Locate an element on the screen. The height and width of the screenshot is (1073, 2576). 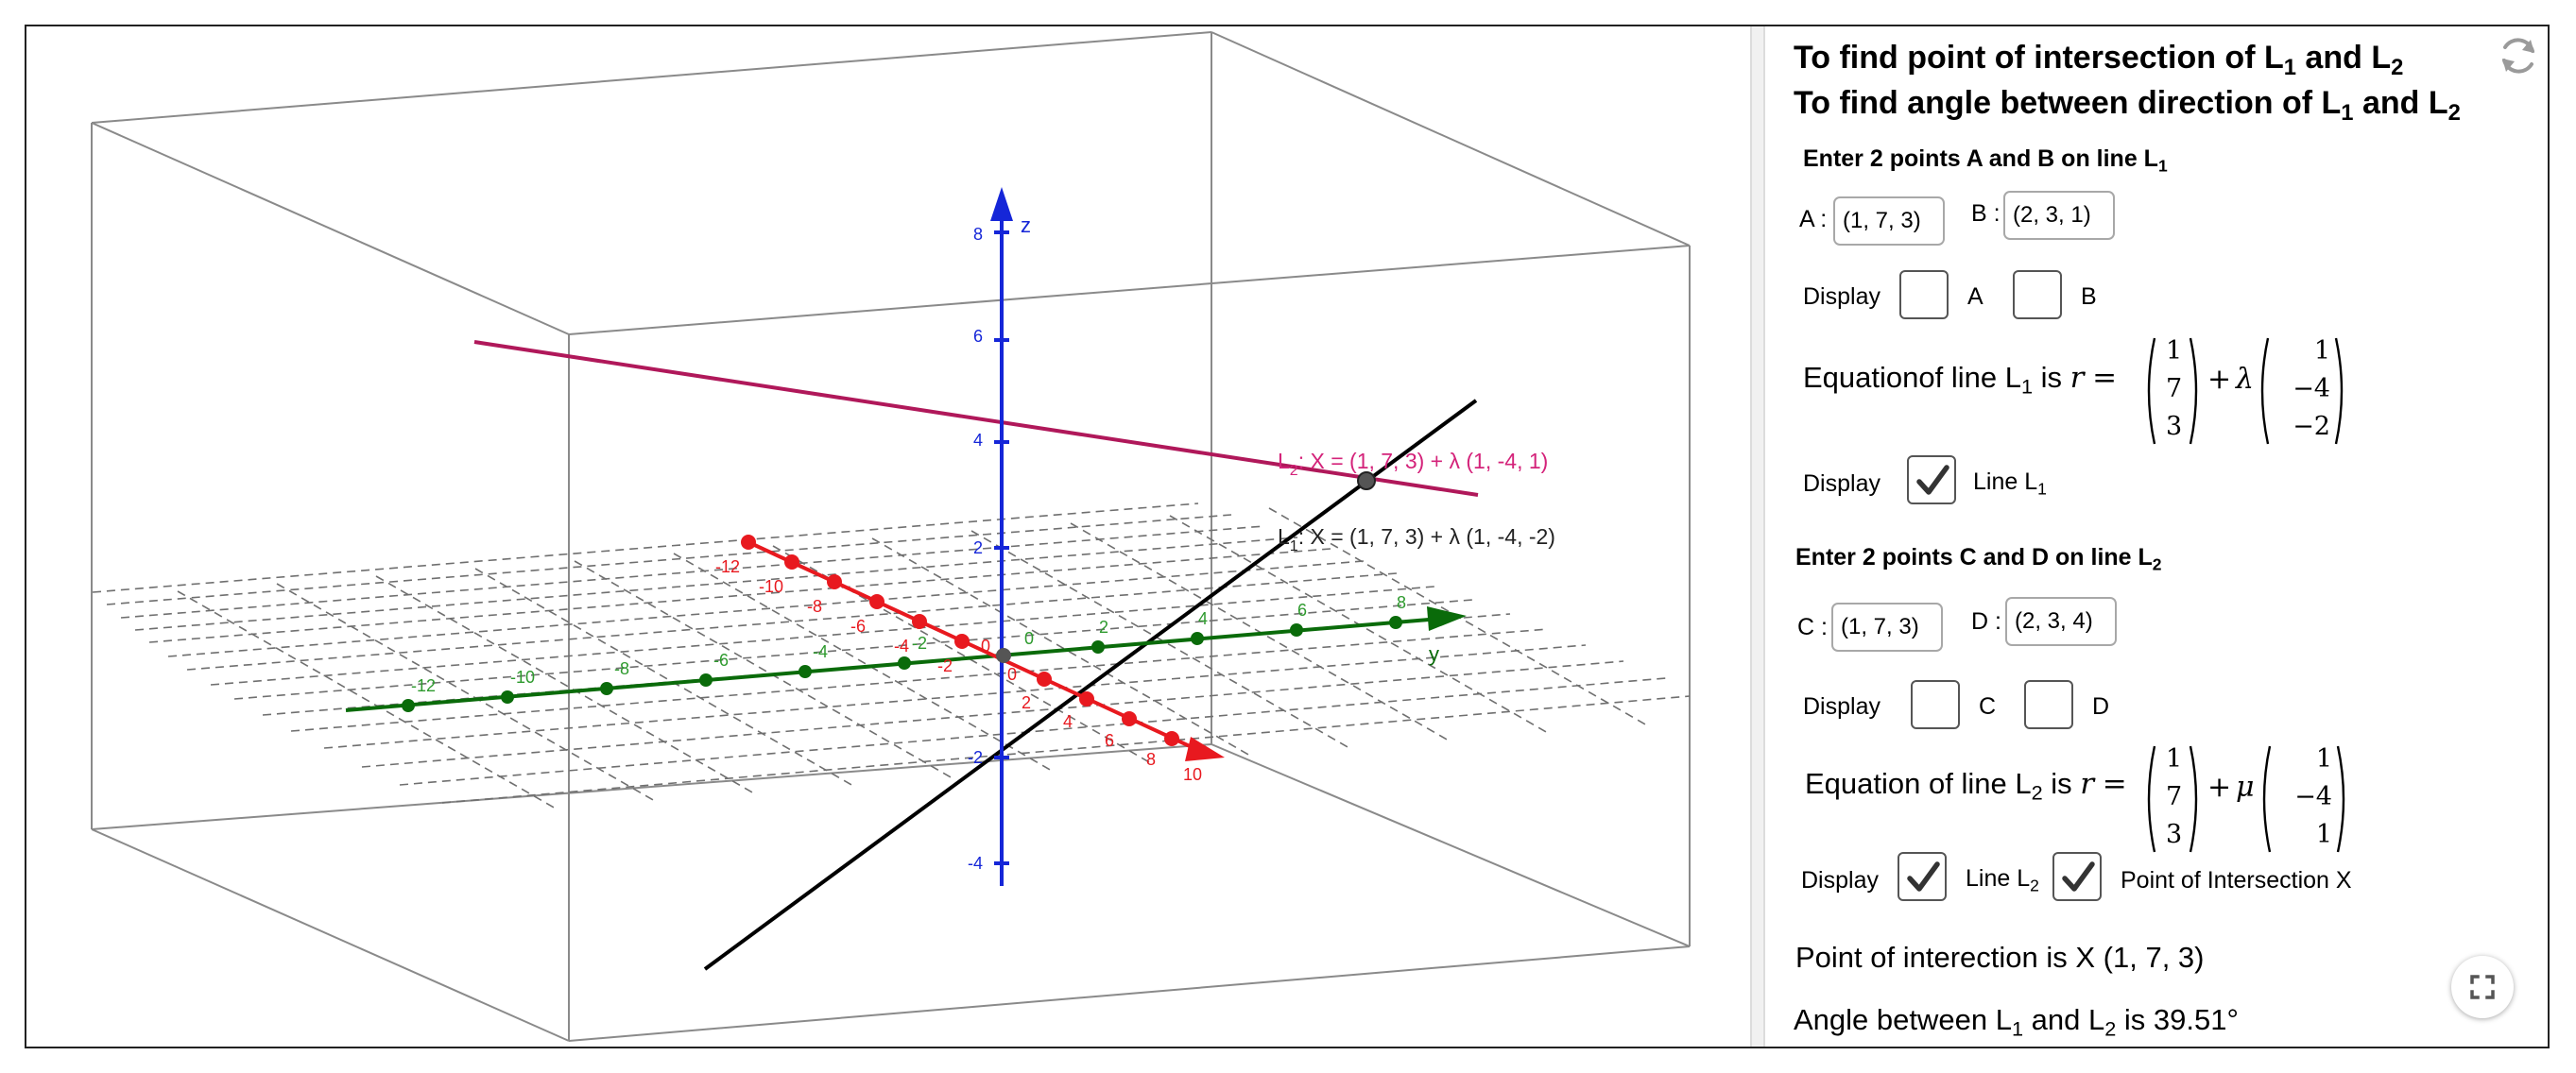
point-c-label: C : is located at coordinates (1812, 627).